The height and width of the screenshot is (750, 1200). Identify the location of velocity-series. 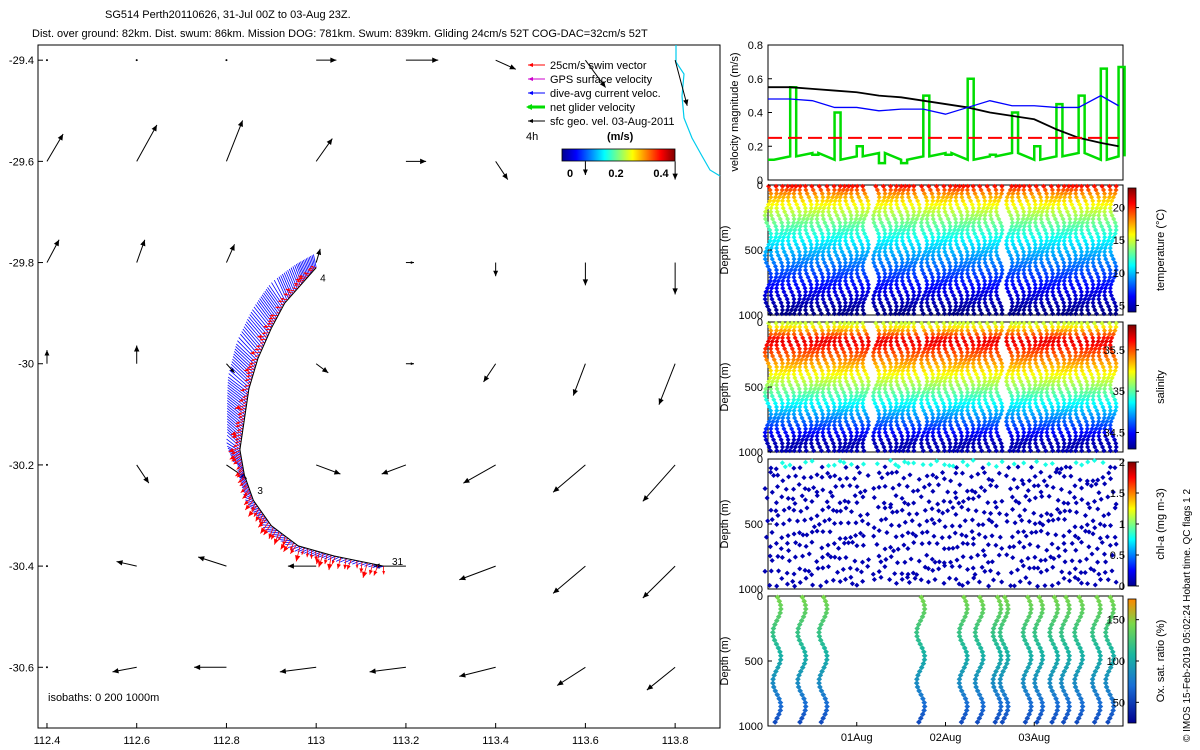
(947, 115).